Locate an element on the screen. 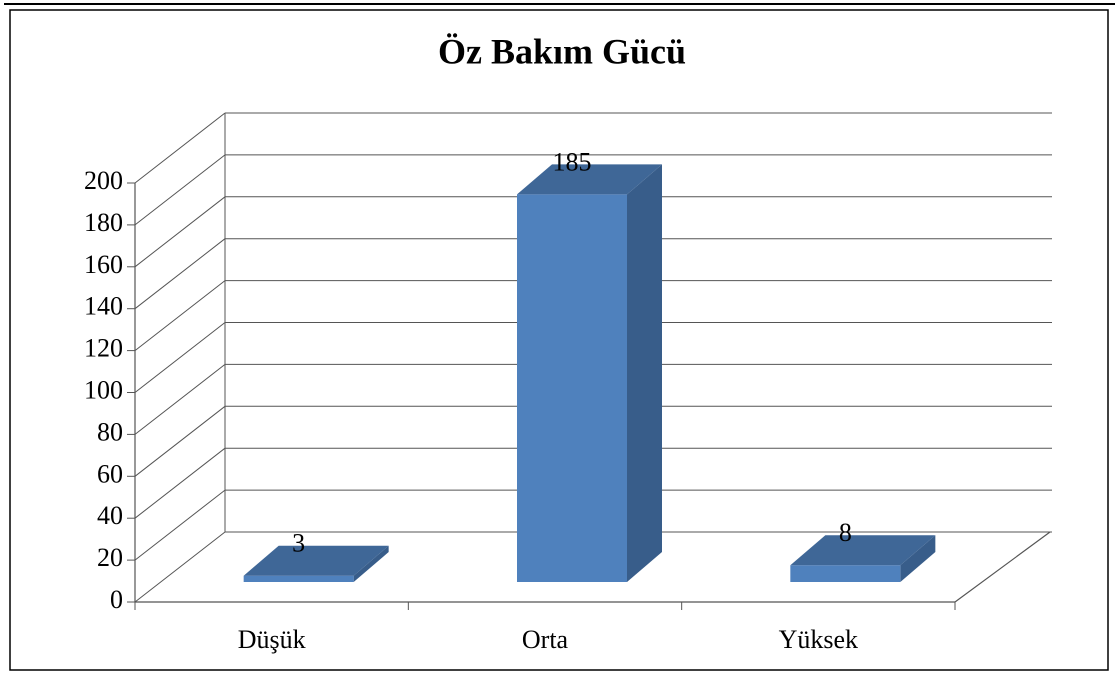  data-label: 8 is located at coordinates (845, 532).